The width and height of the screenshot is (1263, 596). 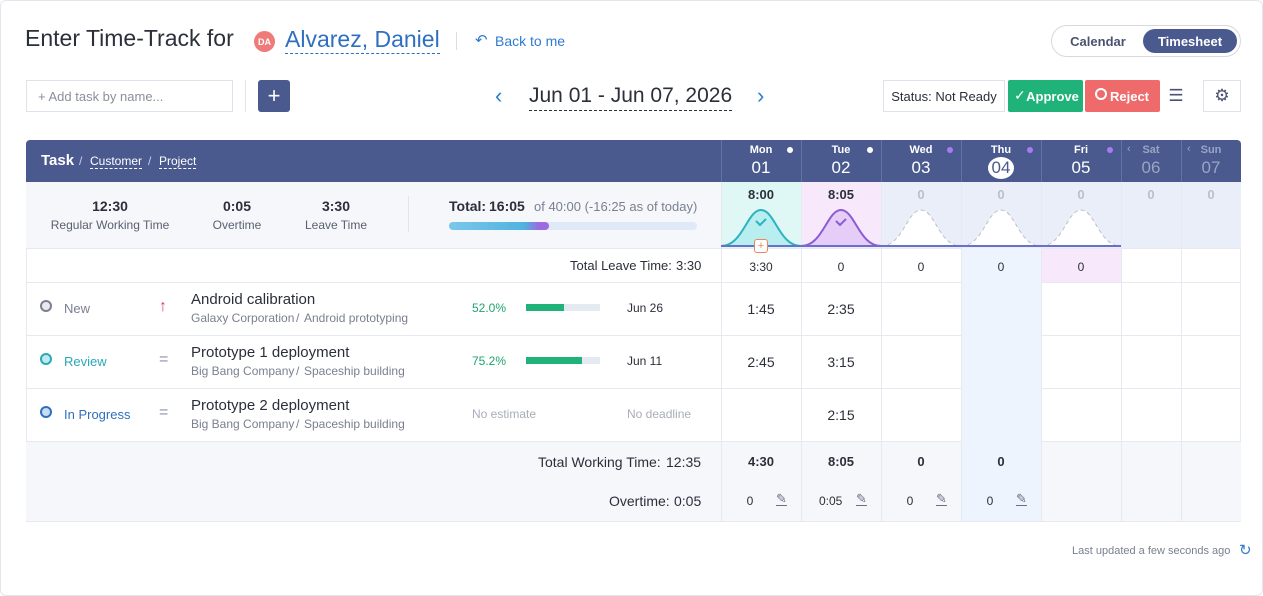 I want to click on back-icon: ↶, so click(x=481, y=40).